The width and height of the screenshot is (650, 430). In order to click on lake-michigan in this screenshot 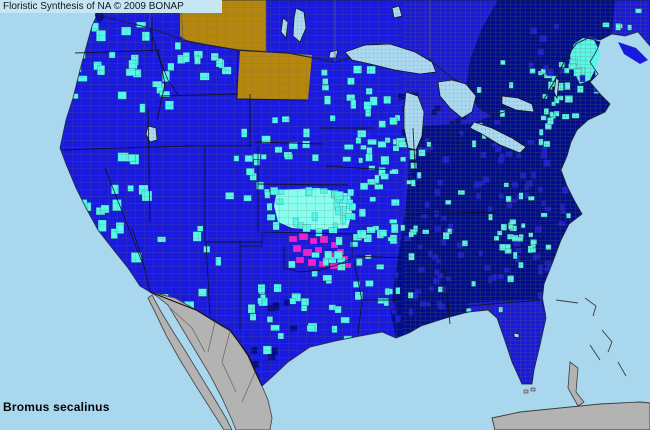, I will do `click(414, 121)`.